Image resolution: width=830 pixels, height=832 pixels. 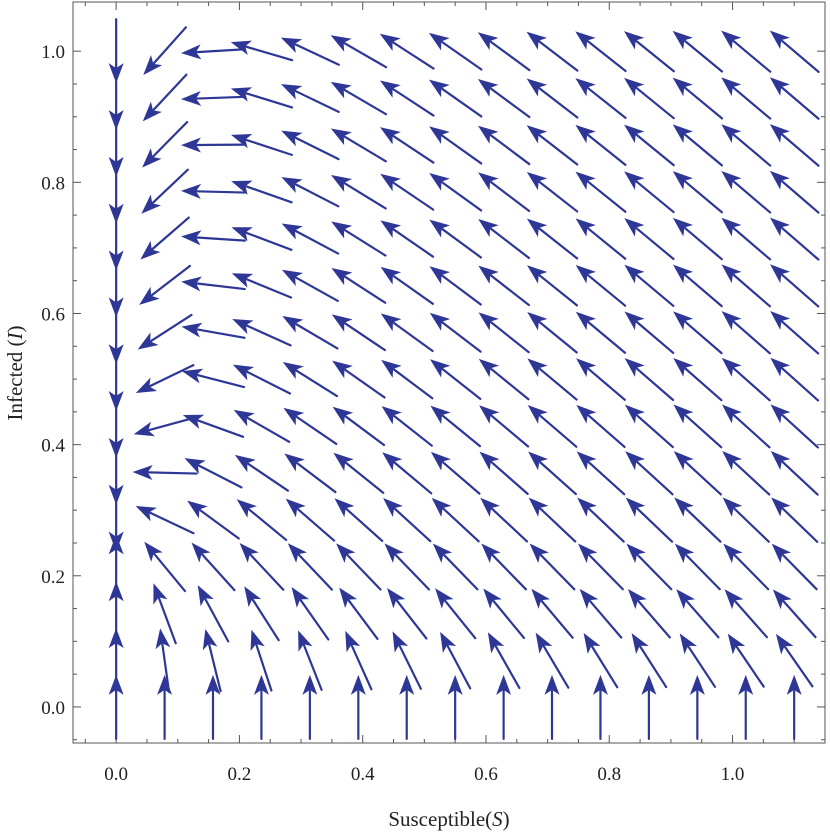 What do you see at coordinates (53, 708) in the screenshot?
I see `y-tick-label: 0.0` at bounding box center [53, 708].